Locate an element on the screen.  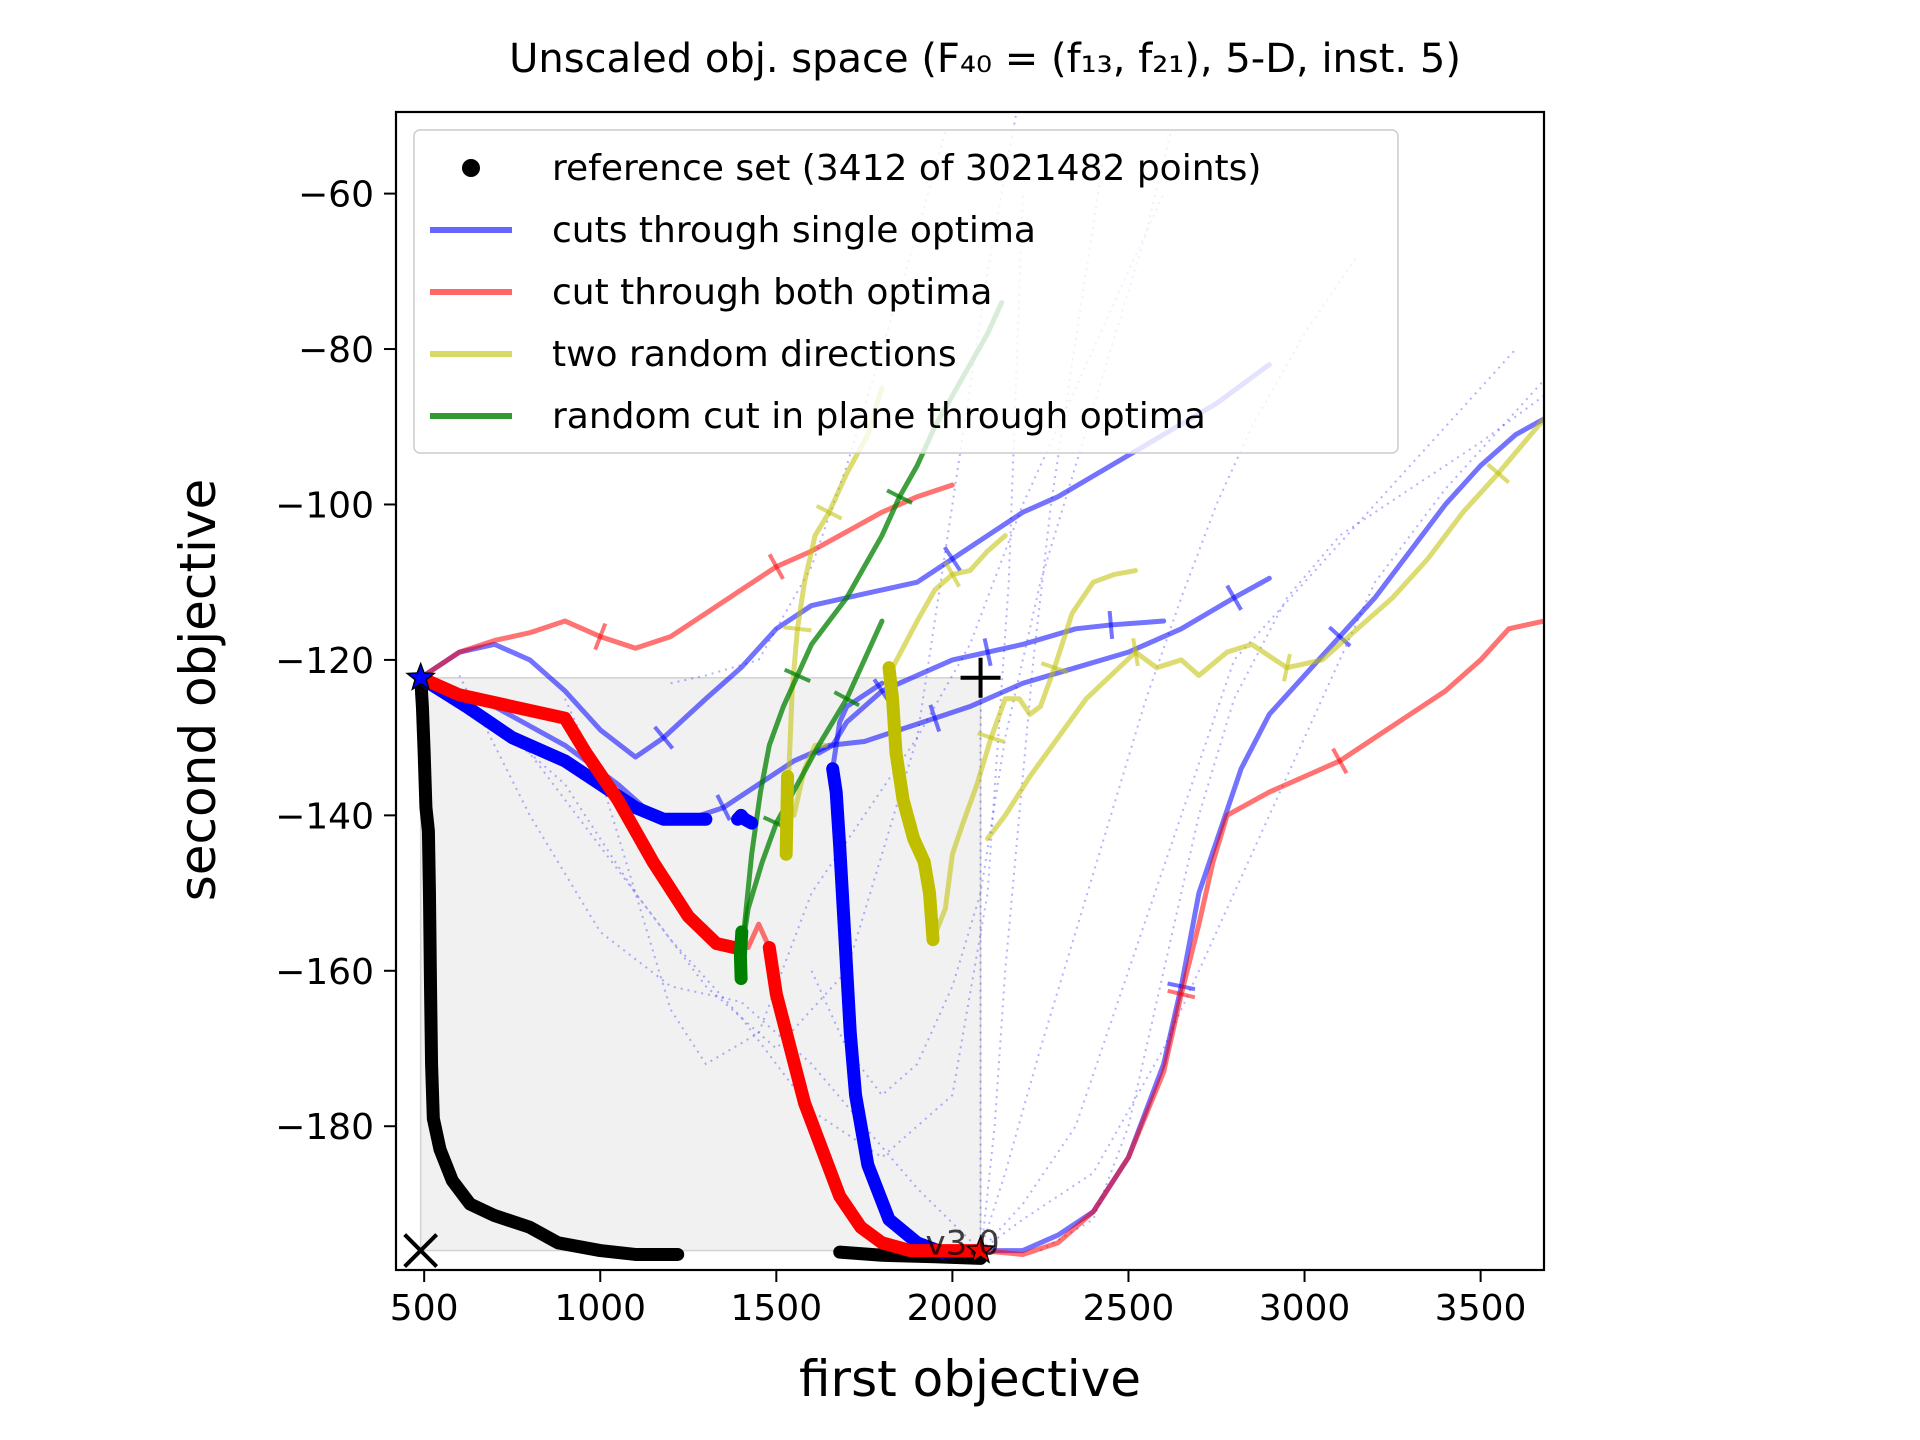
legend-box is located at coordinates (906, 291).